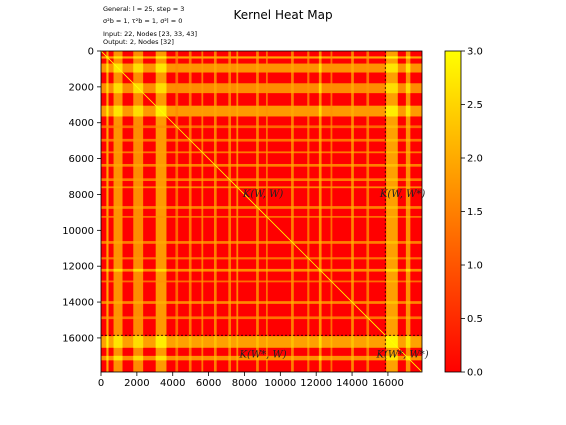  I want to click on block-label-bottom-left: K(W*, W), so click(263, 355).